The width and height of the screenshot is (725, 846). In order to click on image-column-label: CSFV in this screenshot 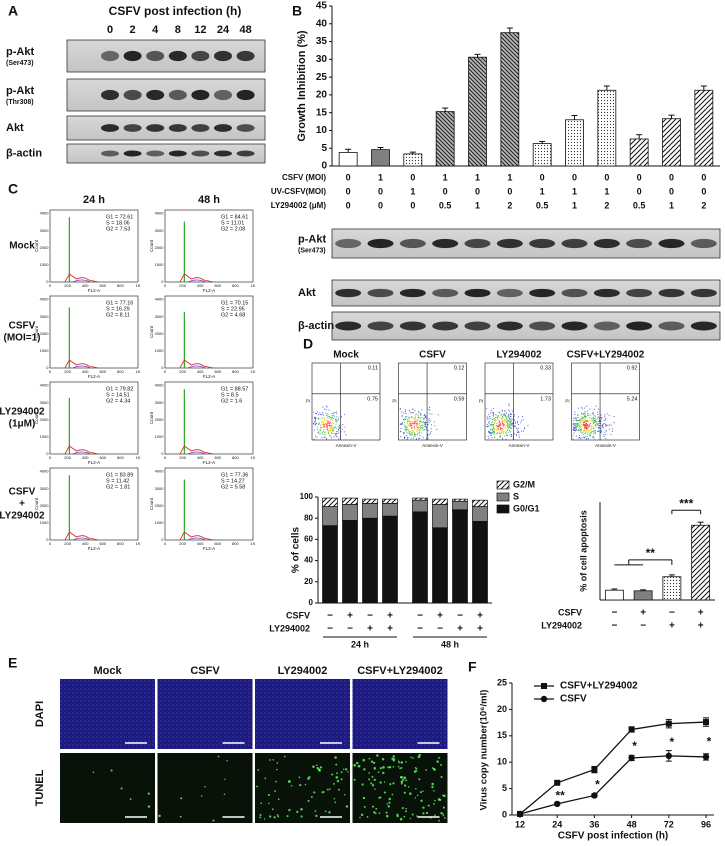, I will do `click(205, 671)`.